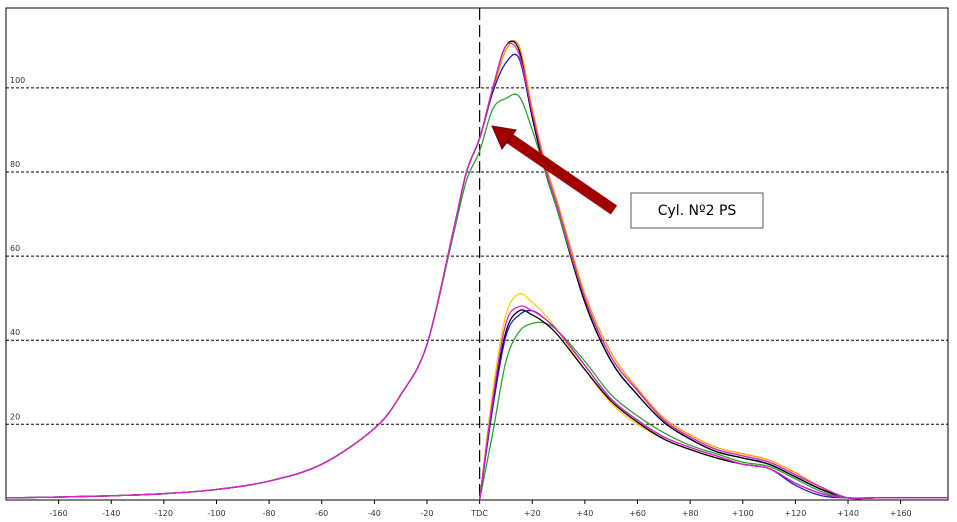  I want to click on x-tick-label: -120, so click(164, 513).